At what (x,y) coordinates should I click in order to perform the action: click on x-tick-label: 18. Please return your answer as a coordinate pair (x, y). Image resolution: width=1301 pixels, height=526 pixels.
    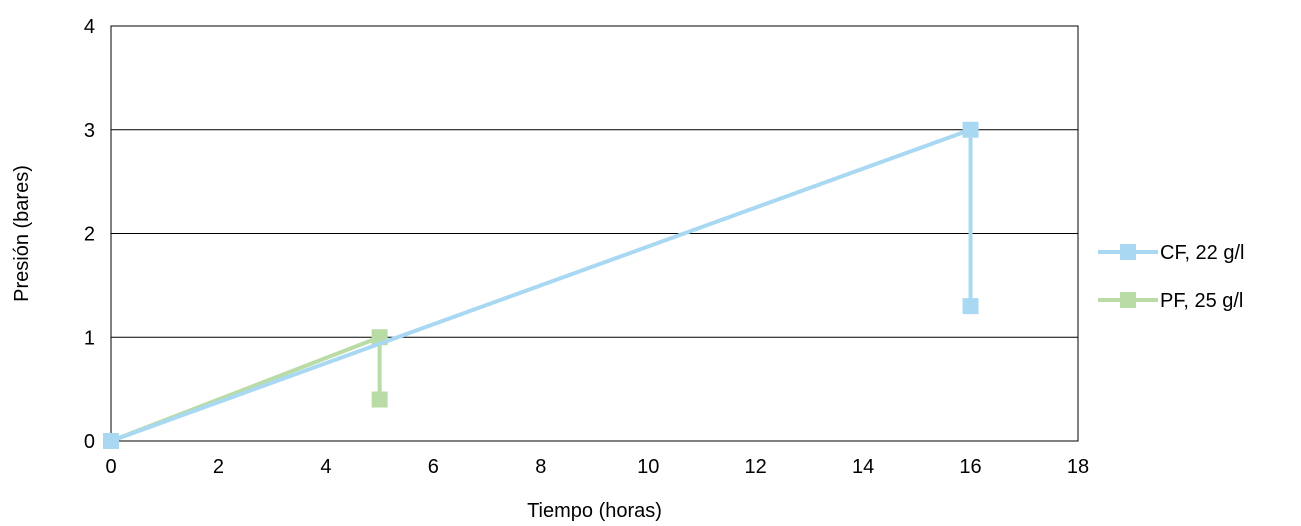
    Looking at the image, I should click on (1078, 467).